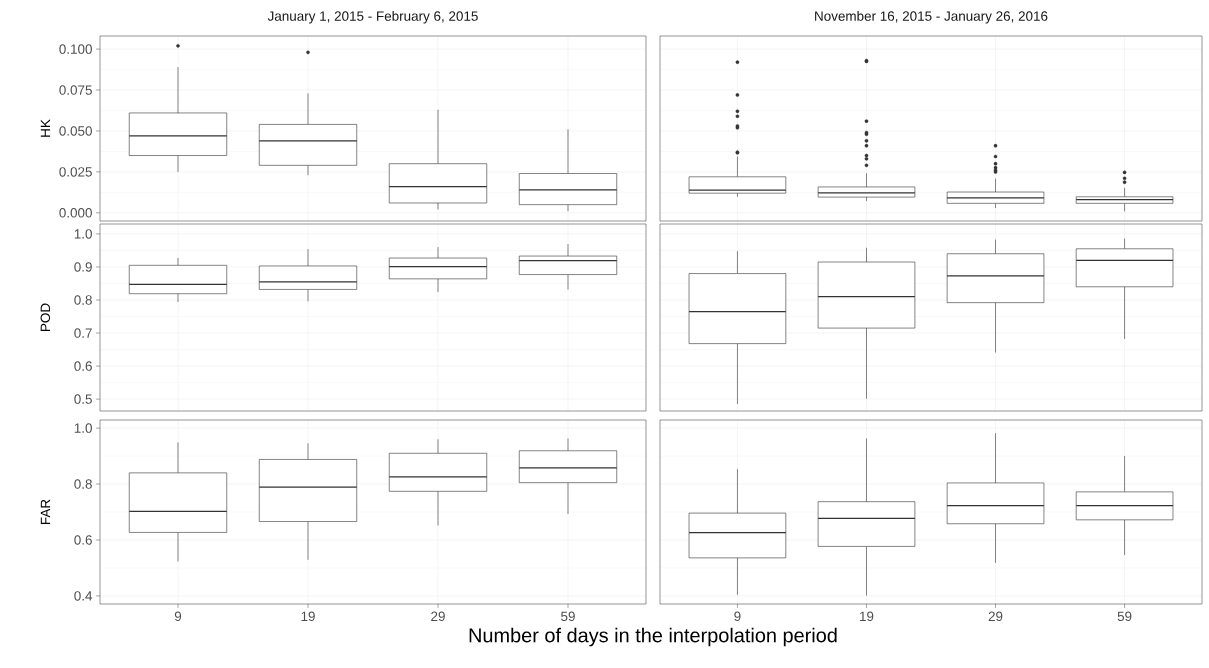 Image resolution: width=1209 pixels, height=668 pixels. Describe the element at coordinates (83, 596) in the screenshot. I see `y-tick-label: 0.4` at that location.